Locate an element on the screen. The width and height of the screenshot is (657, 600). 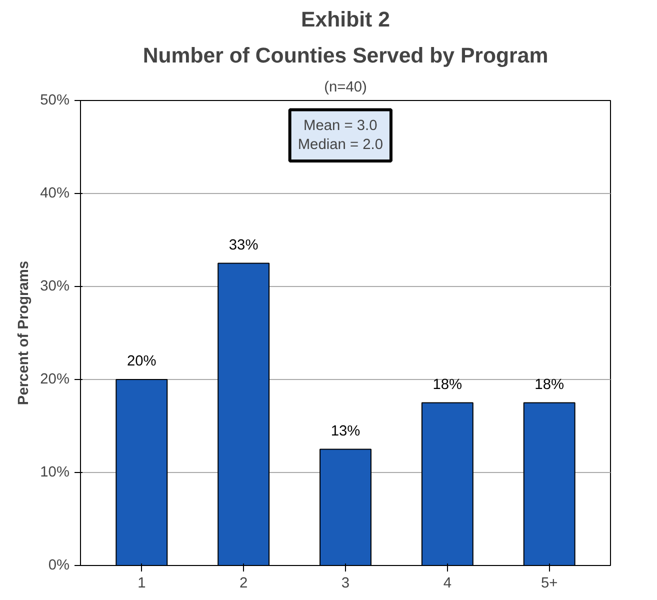
y-tick-label: 30% is located at coordinates (55, 286).